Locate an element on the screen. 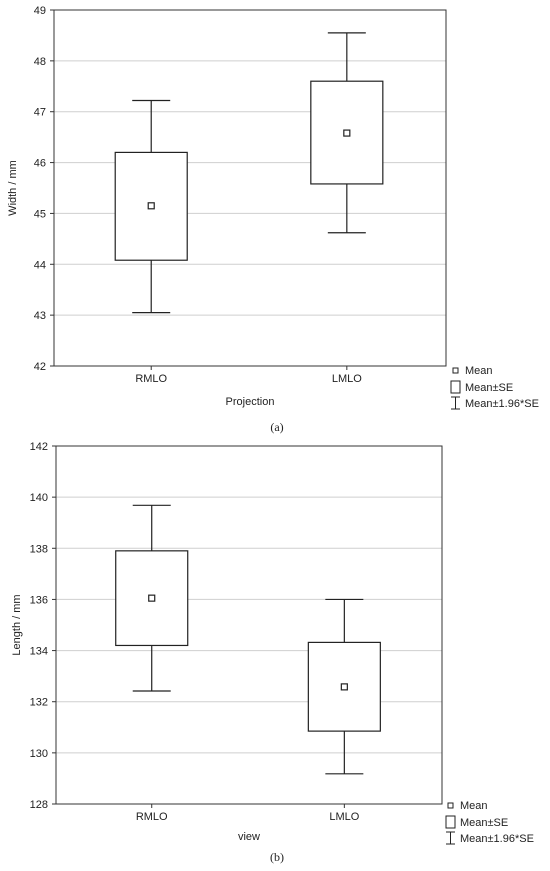 This screenshot has height=871, width=550. chart0-x-tick-label: LMLO is located at coordinates (347, 379).